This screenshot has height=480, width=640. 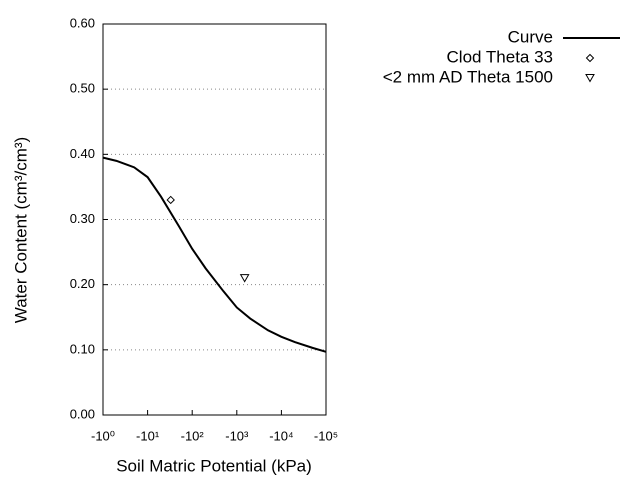 What do you see at coordinates (20, 230) in the screenshot?
I see `y-axis-label: Water Content (cm³/cm³)` at bounding box center [20, 230].